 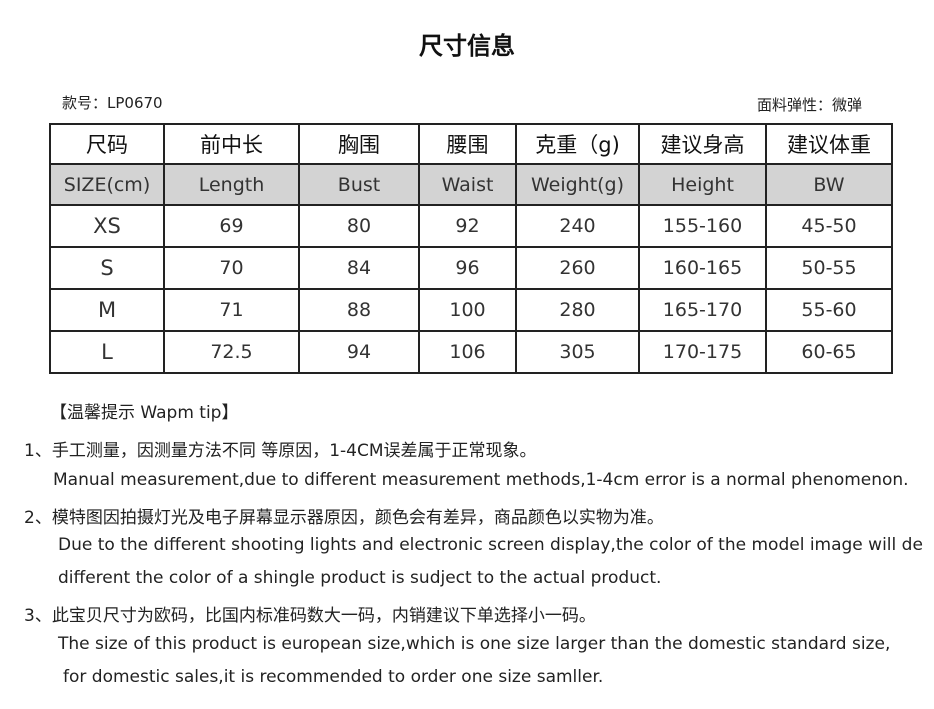 I want to click on table-cell: 165-170, so click(x=702, y=310).